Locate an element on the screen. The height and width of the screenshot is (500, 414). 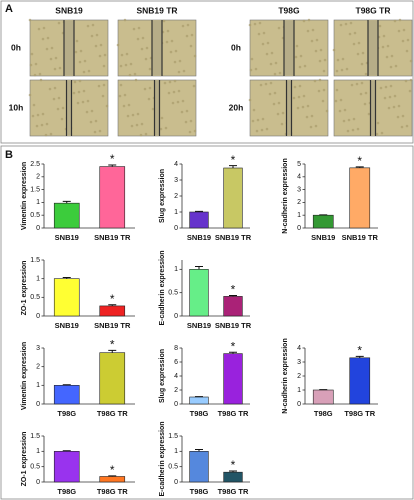
x-tick-label: SNB19 TR is located at coordinates (233, 325).